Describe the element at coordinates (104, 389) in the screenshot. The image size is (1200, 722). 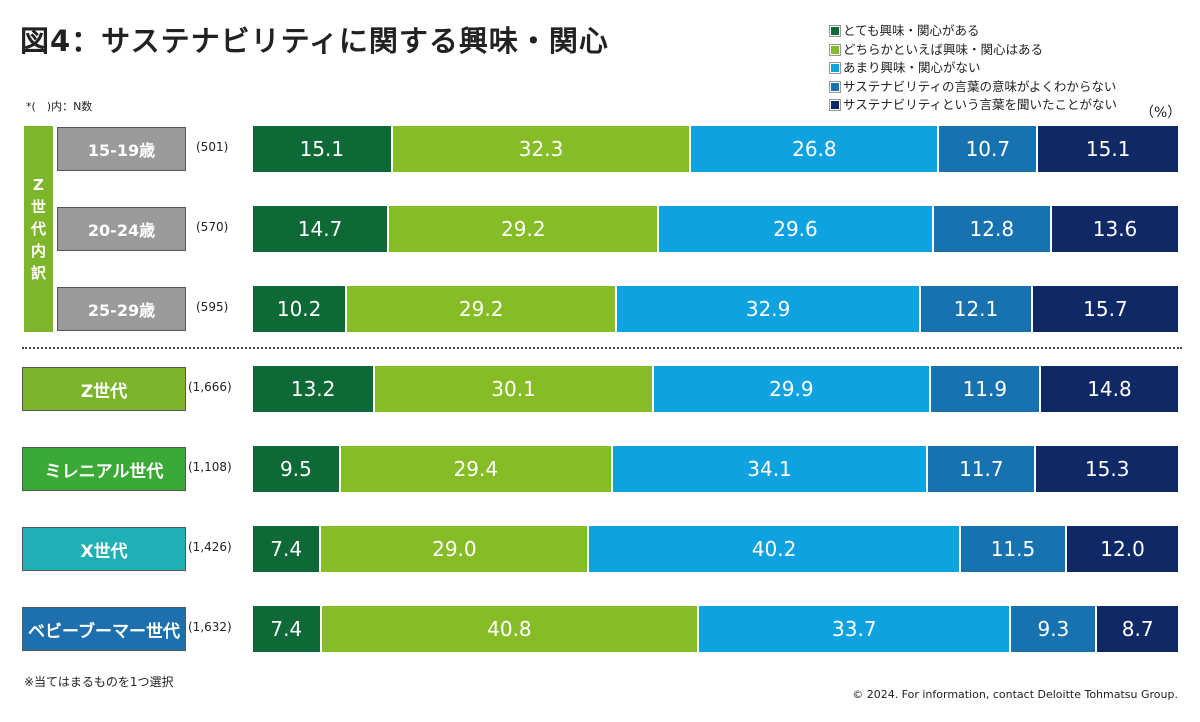
I see `category-label: Z世代` at that location.